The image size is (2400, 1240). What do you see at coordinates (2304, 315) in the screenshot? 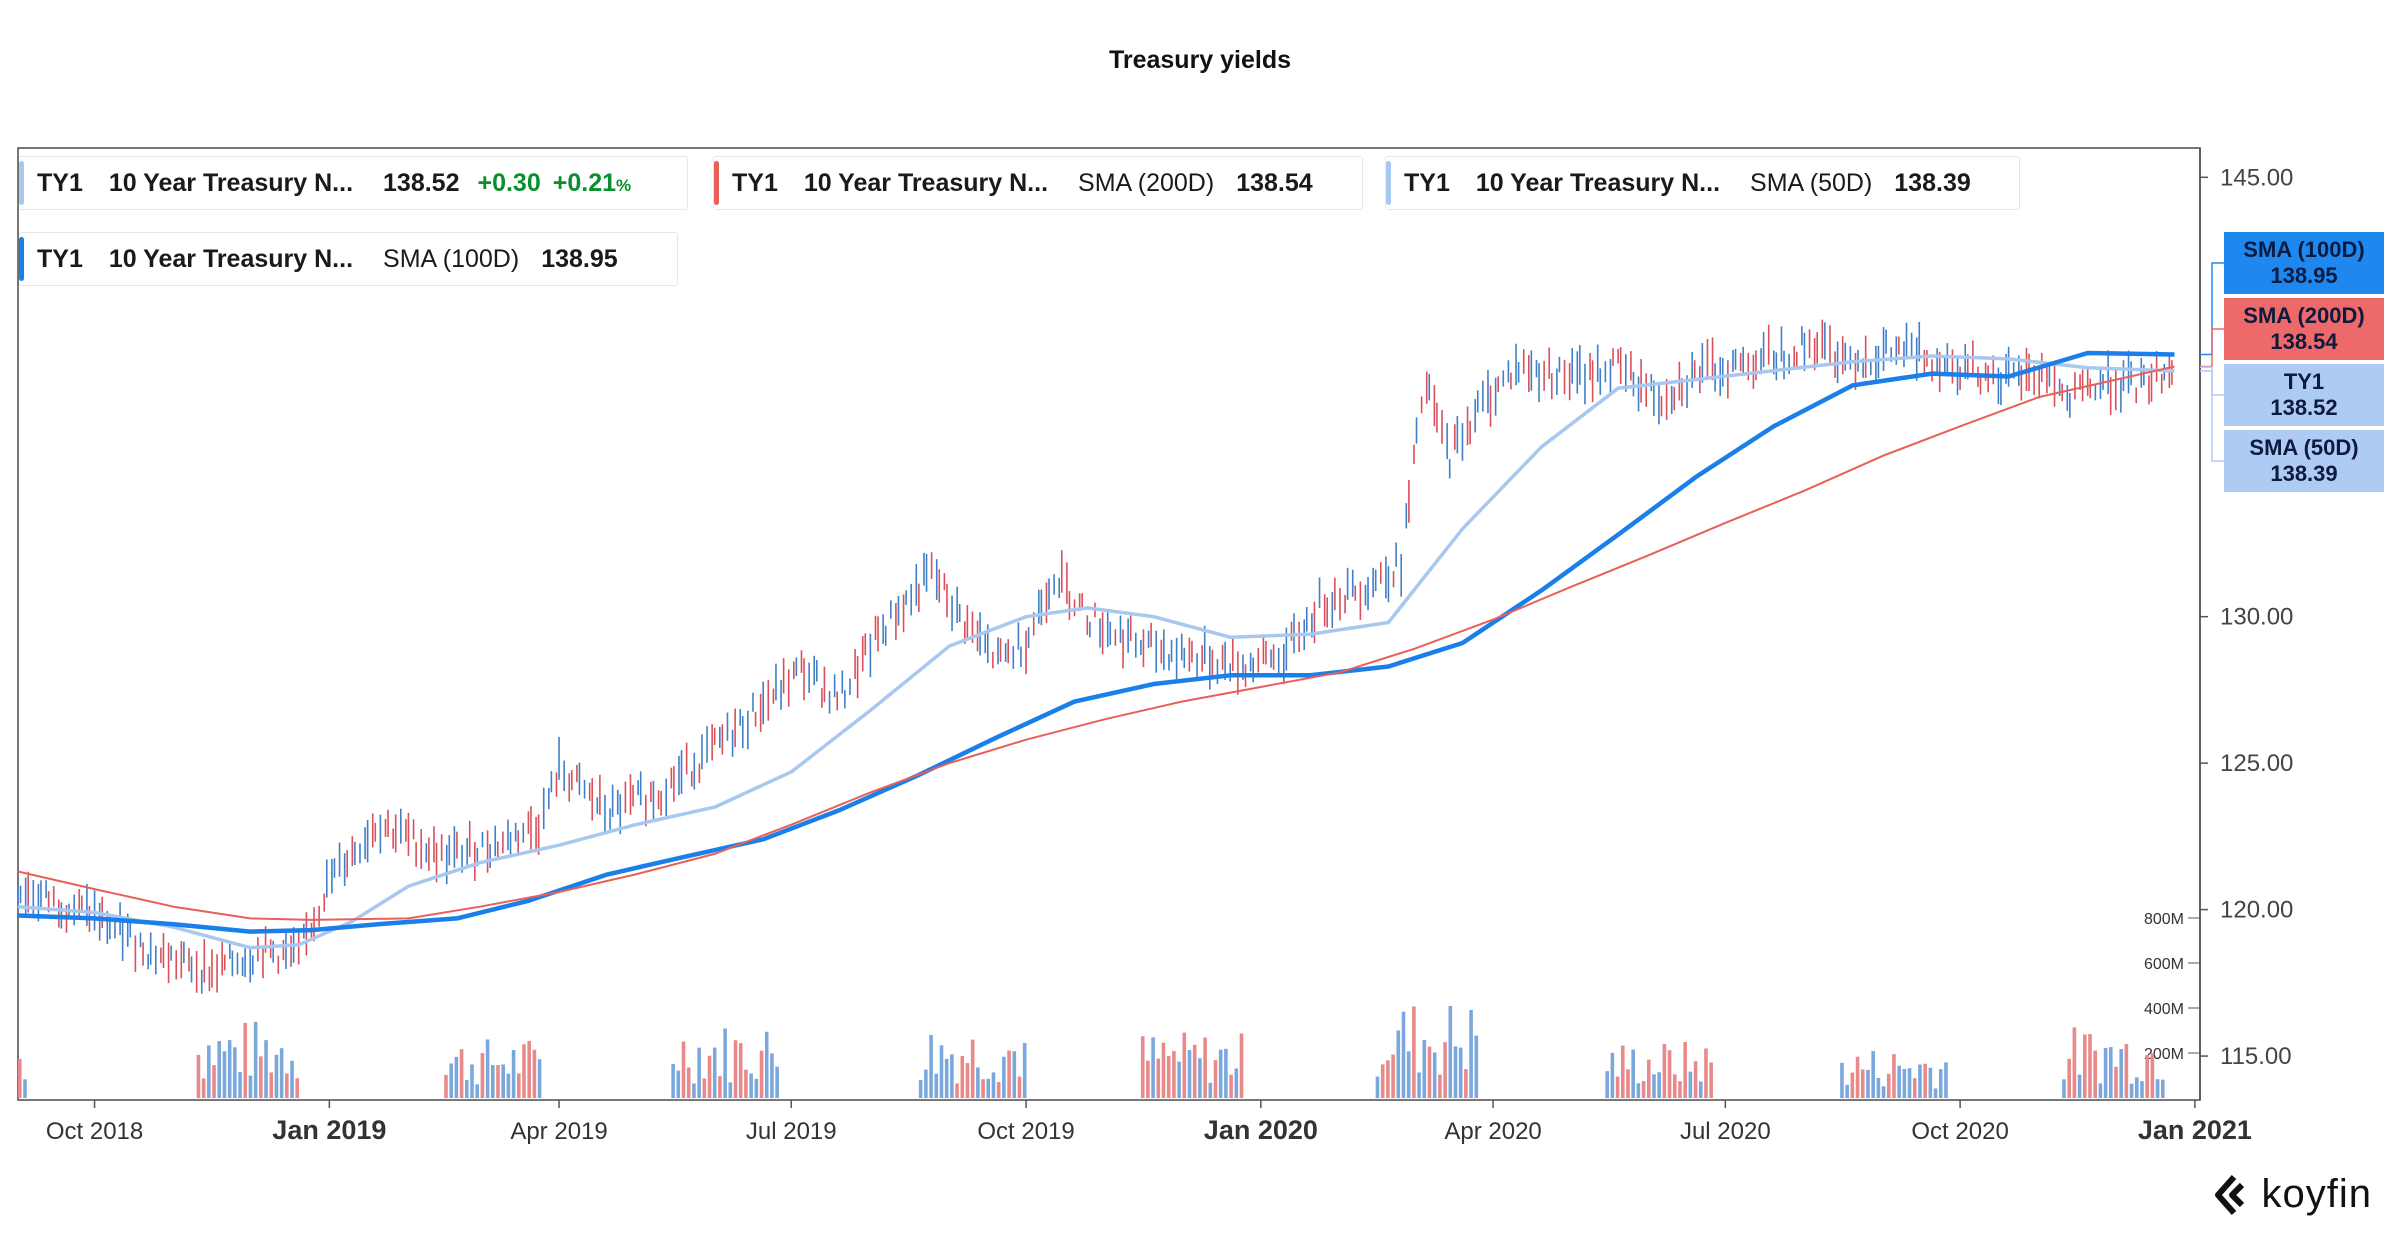
I see `tag-label: SMA (200D)` at bounding box center [2304, 315].